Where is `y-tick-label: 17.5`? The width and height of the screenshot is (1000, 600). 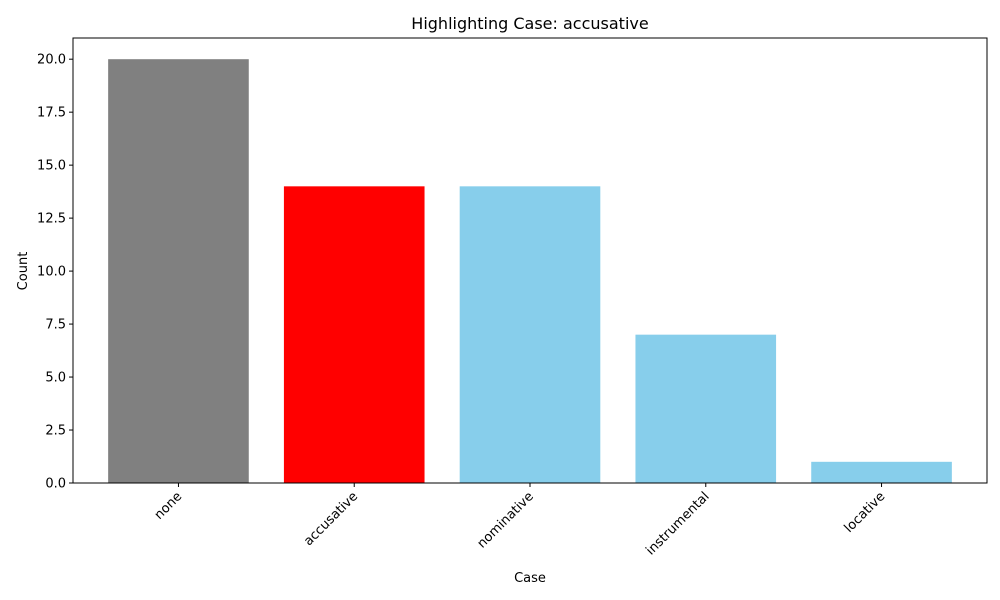
y-tick-label: 17.5 is located at coordinates (51, 113).